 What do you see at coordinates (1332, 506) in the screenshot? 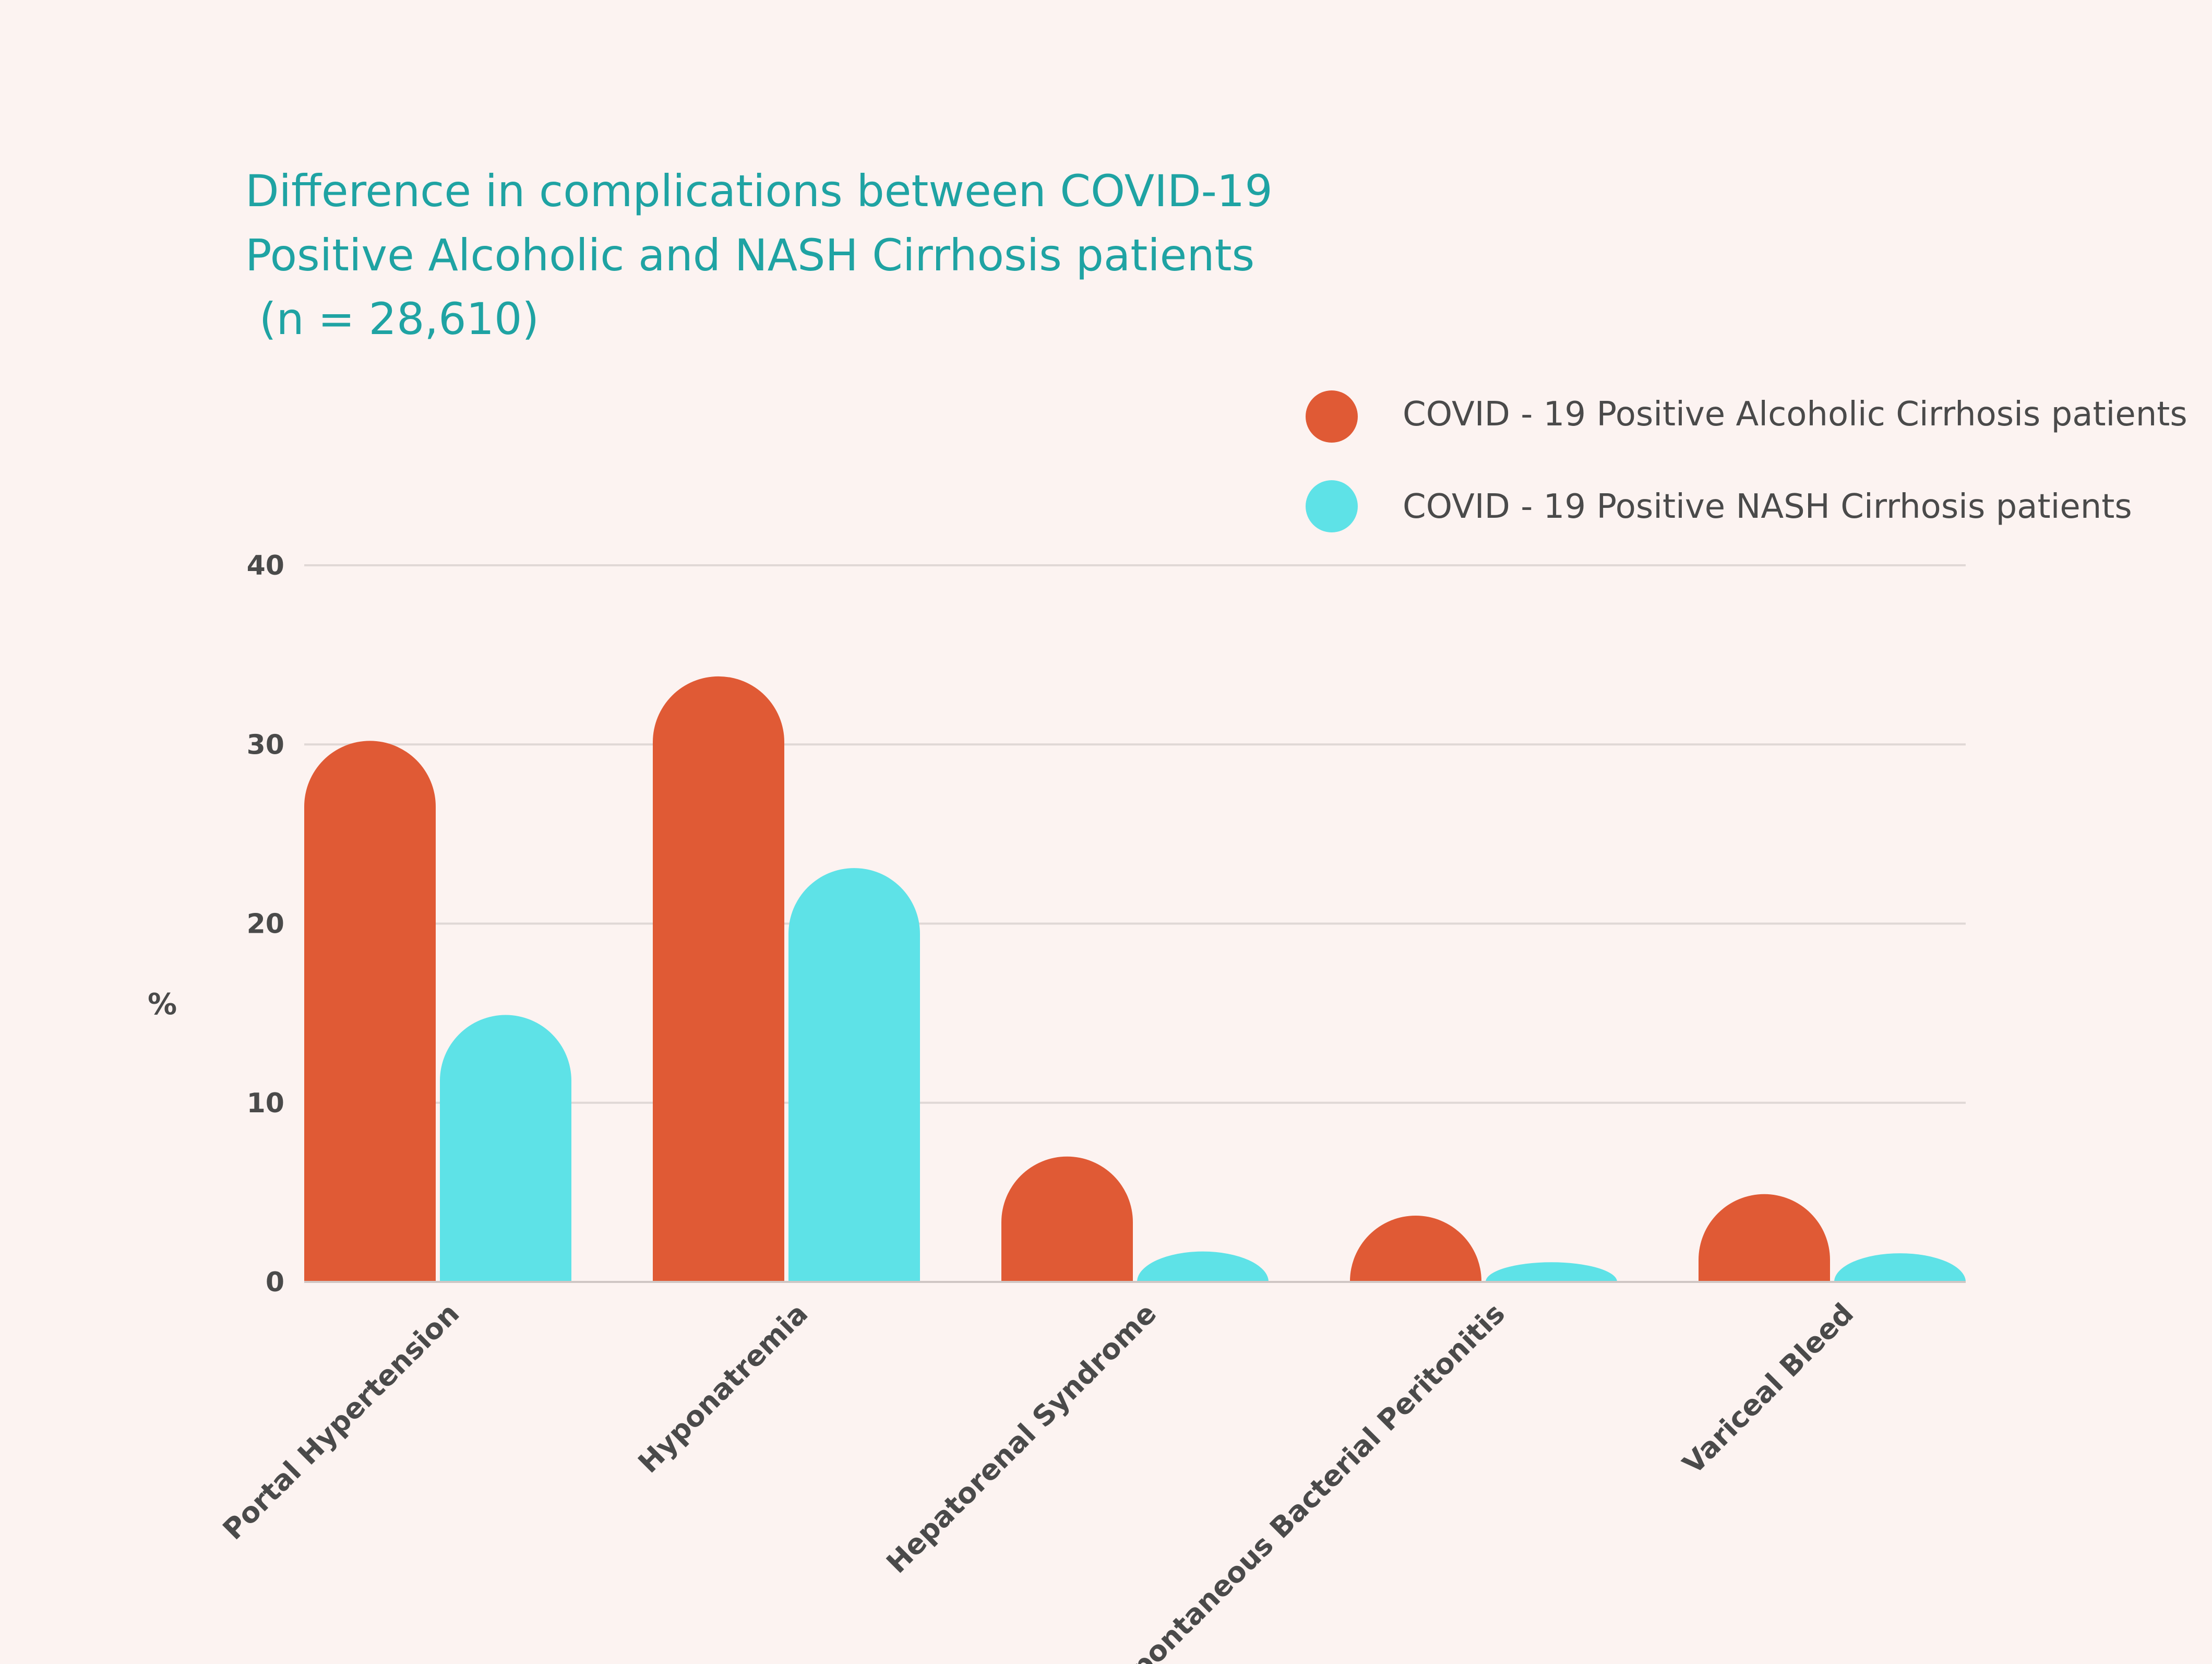
I see `legend-swatch-nash` at bounding box center [1332, 506].